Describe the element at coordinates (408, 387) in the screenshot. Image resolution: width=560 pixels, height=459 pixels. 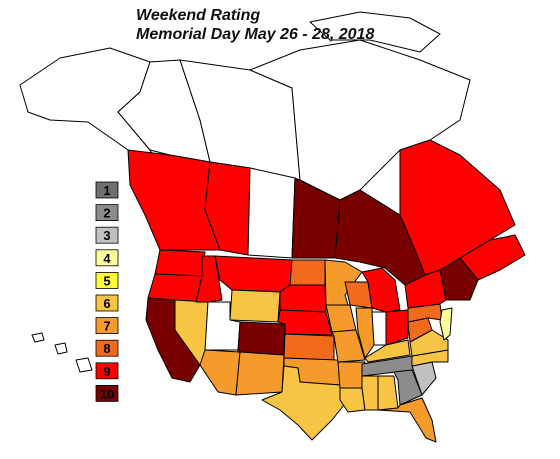
I see `region-georgia` at that location.